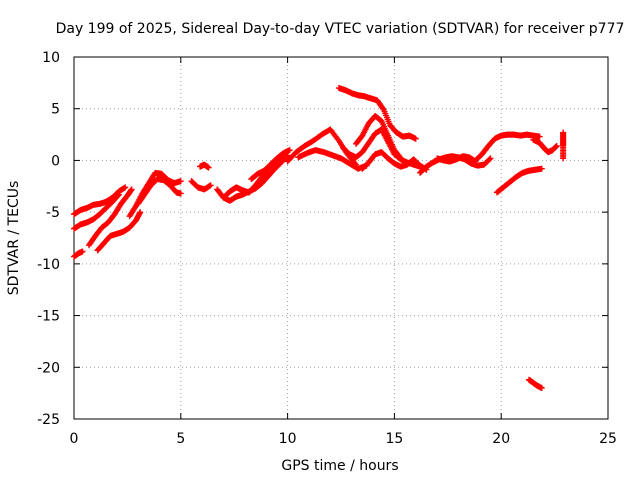 This screenshot has height=480, width=640. What do you see at coordinates (14, 238) in the screenshot?
I see `y-axis-label: SDTVAR / TECUs` at bounding box center [14, 238].